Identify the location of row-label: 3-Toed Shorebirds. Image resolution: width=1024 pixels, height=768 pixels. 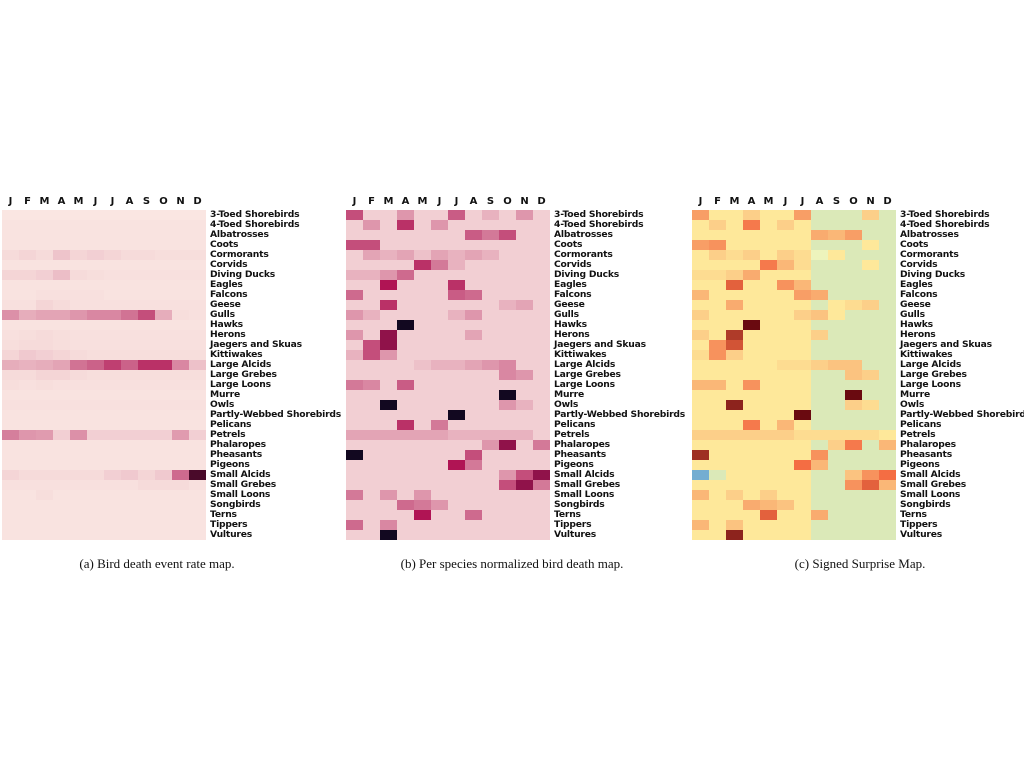
(599, 214).